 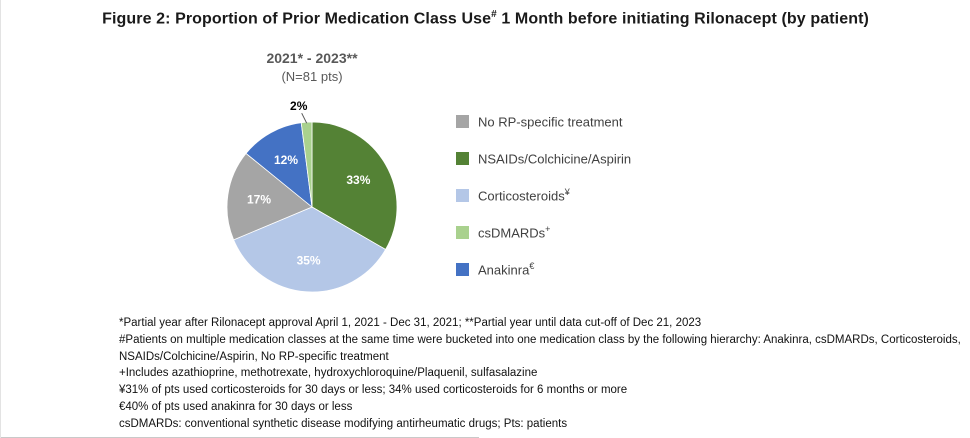 What do you see at coordinates (462, 269) in the screenshot?
I see `legend-swatch-blue` at bounding box center [462, 269].